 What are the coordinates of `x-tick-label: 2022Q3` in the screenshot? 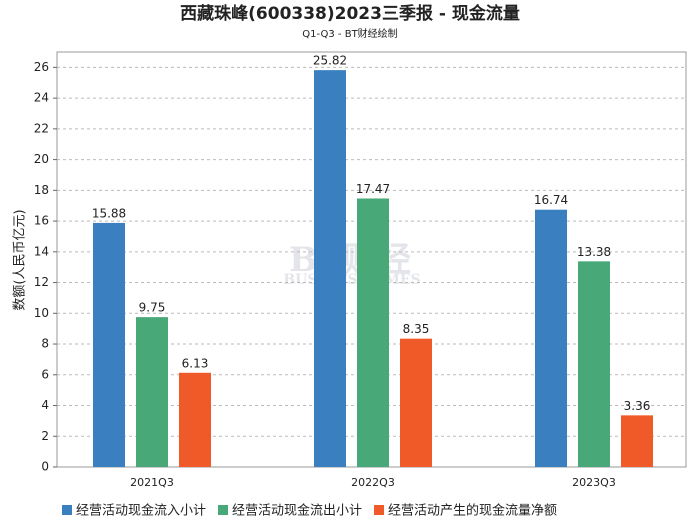 It's located at (373, 482).